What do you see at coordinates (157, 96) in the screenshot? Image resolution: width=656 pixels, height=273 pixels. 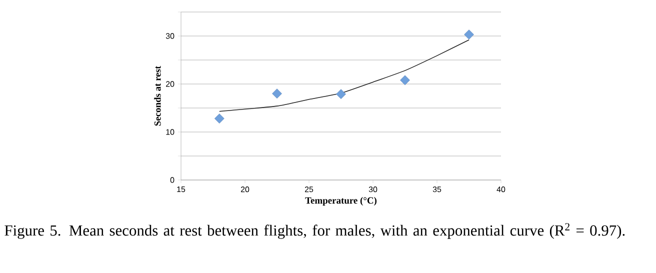 I see `y-axis-title: Seconds at rest` at bounding box center [157, 96].